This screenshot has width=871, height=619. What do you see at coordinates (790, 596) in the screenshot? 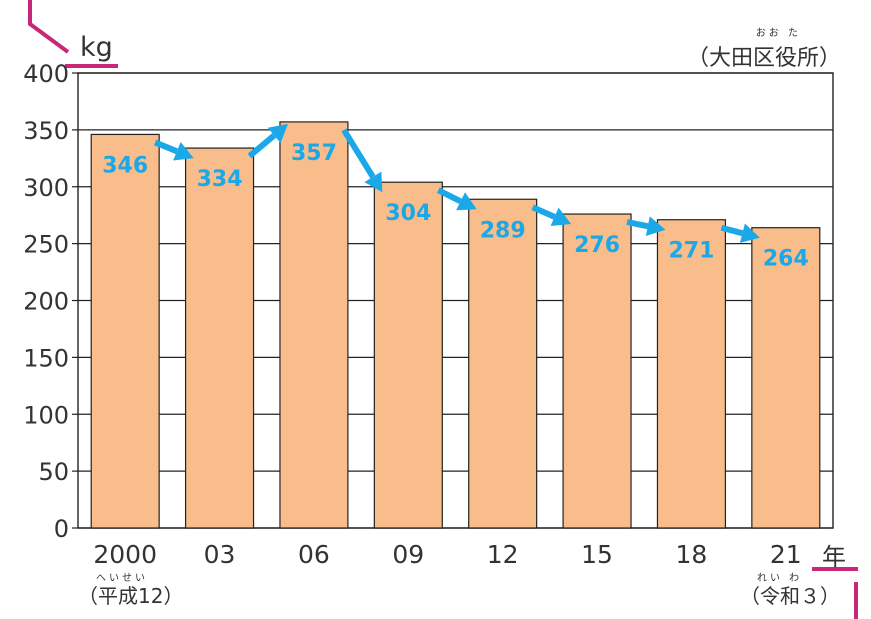
I see `last-era-label: （令和３）` at bounding box center [790, 596].